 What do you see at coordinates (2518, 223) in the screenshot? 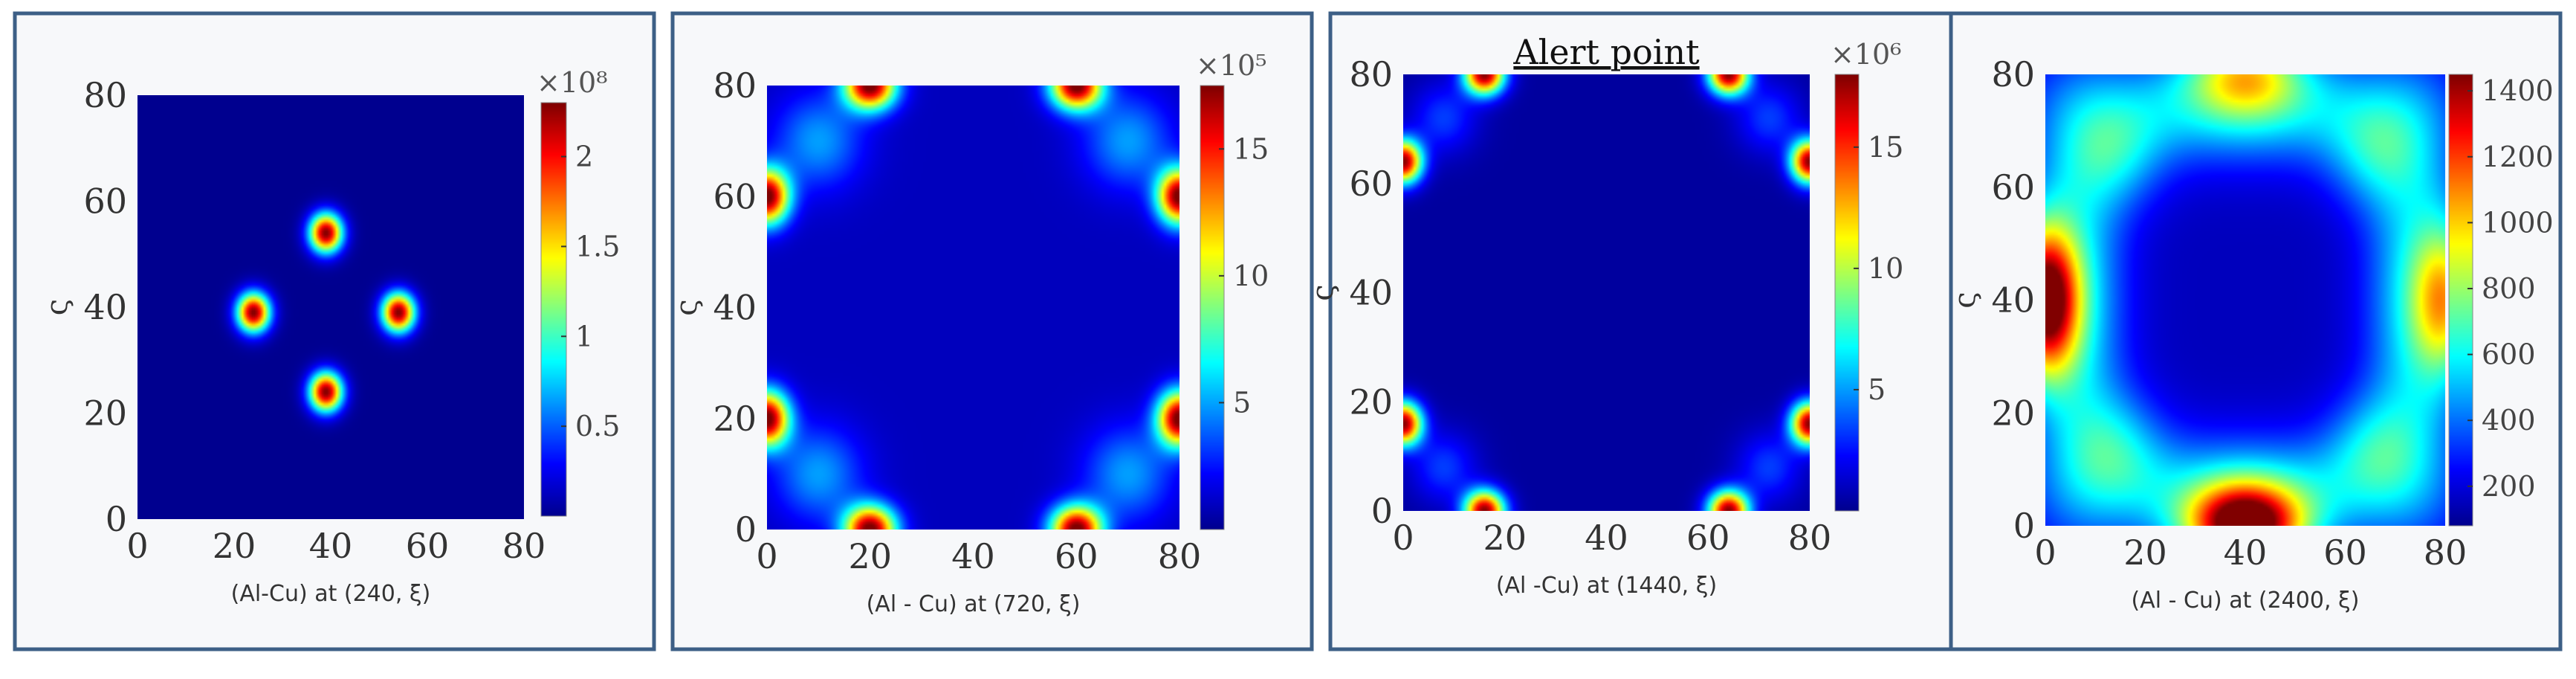
I see `colorbar-tick-label: 1000` at bounding box center [2518, 223].